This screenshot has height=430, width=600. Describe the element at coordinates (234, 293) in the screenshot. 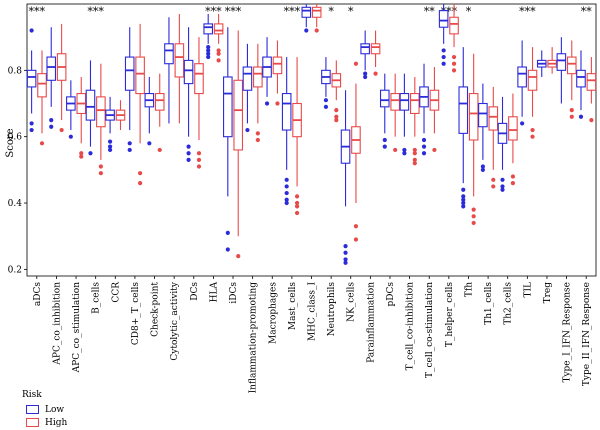

I see `x-tick-label: iDCs` at that location.